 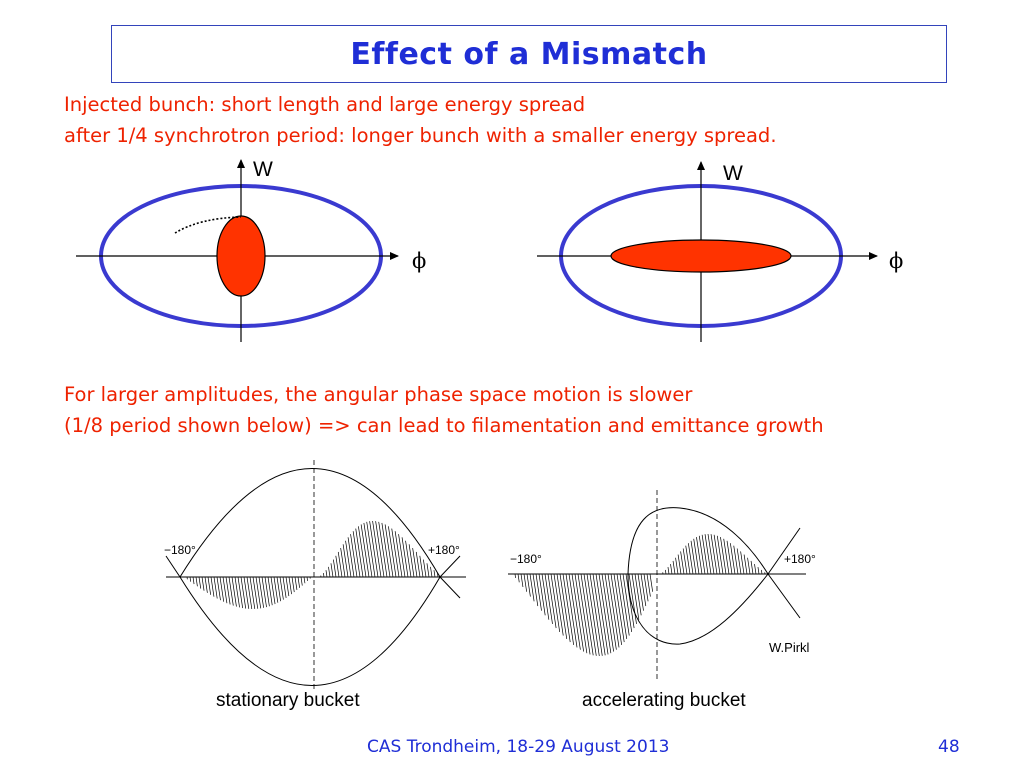 I want to click on stationary-separatrix-extension, so click(x=450, y=566).